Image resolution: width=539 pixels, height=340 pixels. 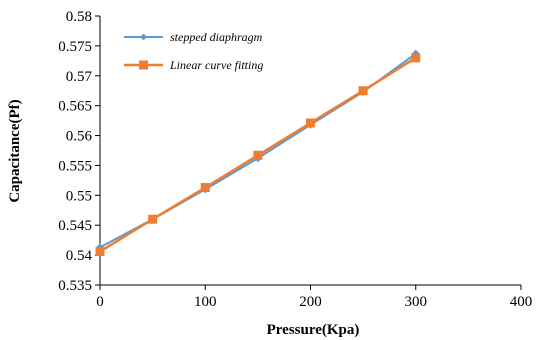 I want to click on legend-label-stepped-diaphragm: stepped diaphragm, so click(x=216, y=37).